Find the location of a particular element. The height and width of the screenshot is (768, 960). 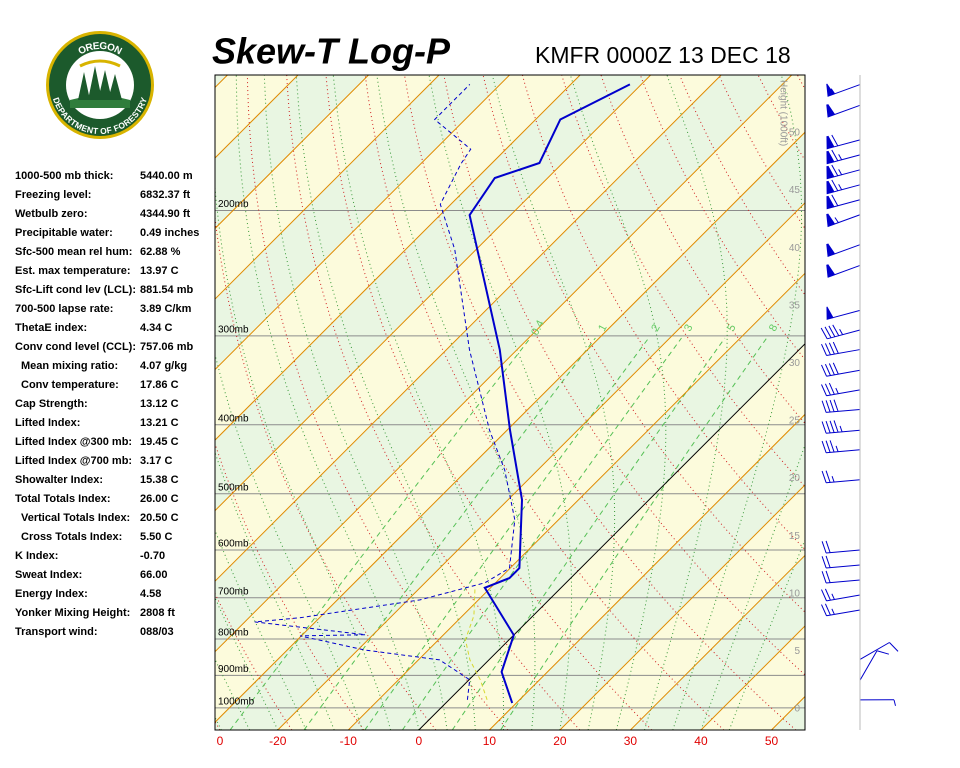

stat-label: ThetaE index: is located at coordinates (51, 328).